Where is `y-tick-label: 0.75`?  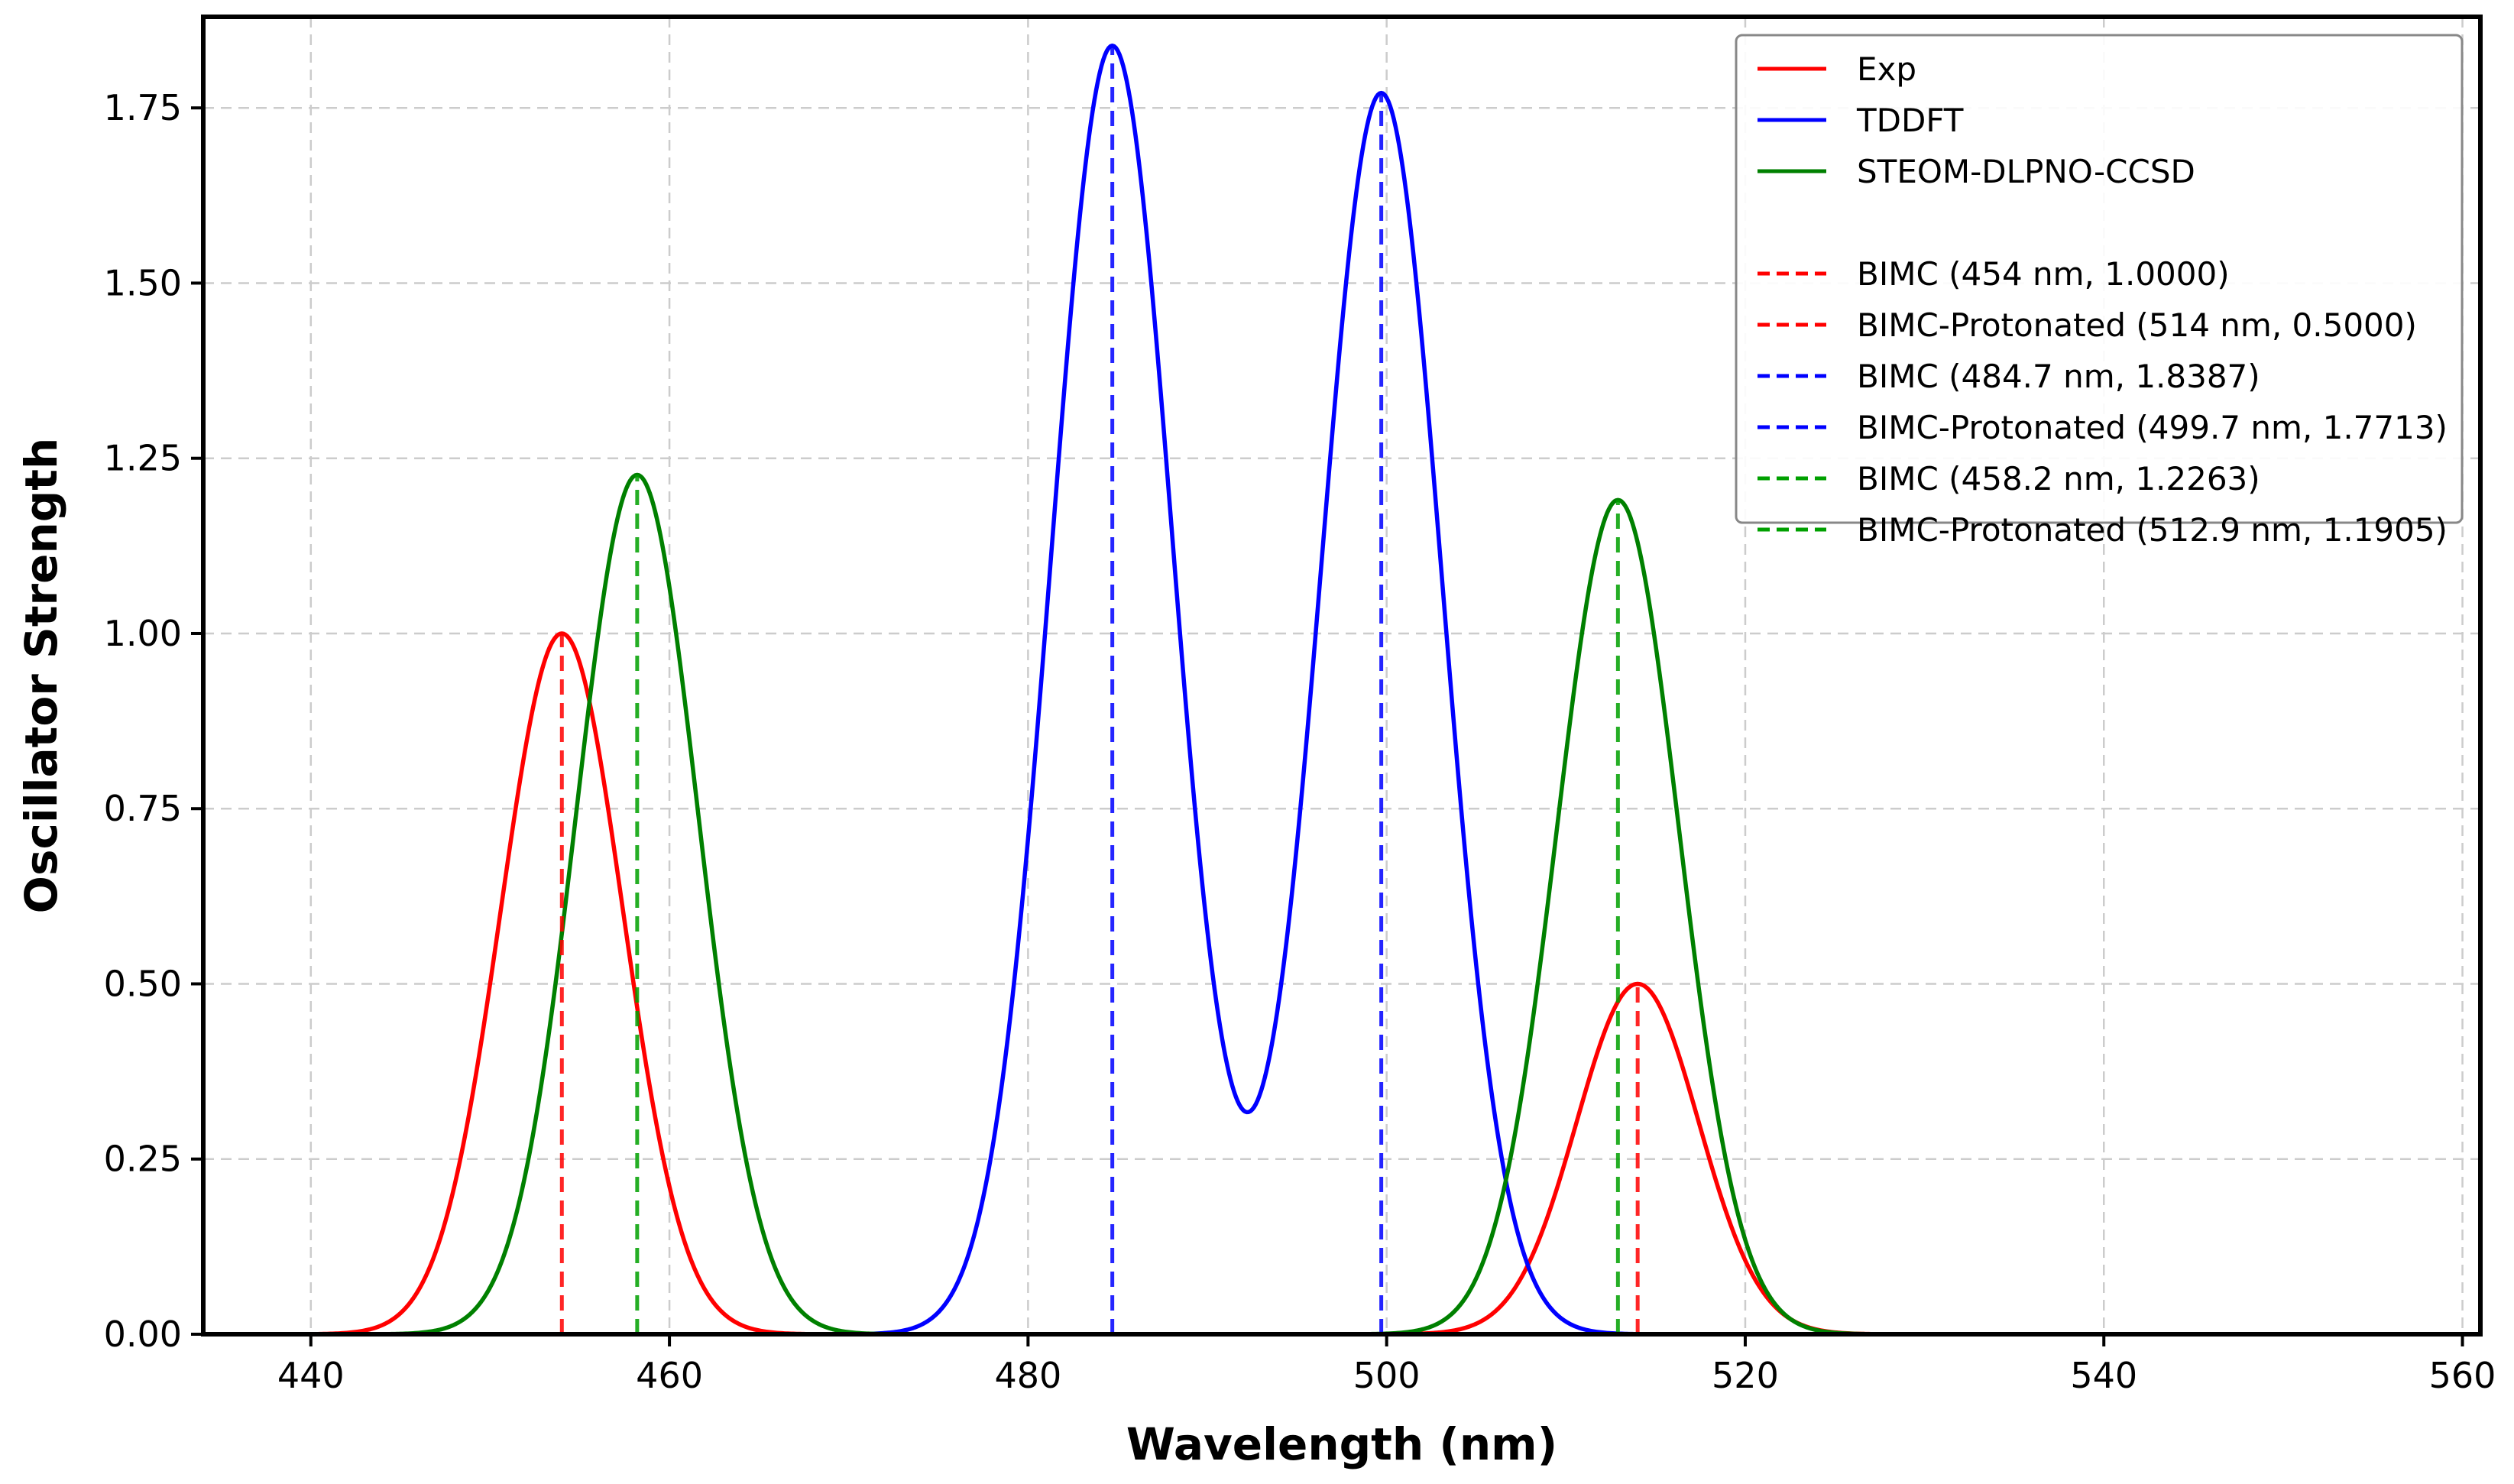 y-tick-label: 0.75 is located at coordinates (143, 809).